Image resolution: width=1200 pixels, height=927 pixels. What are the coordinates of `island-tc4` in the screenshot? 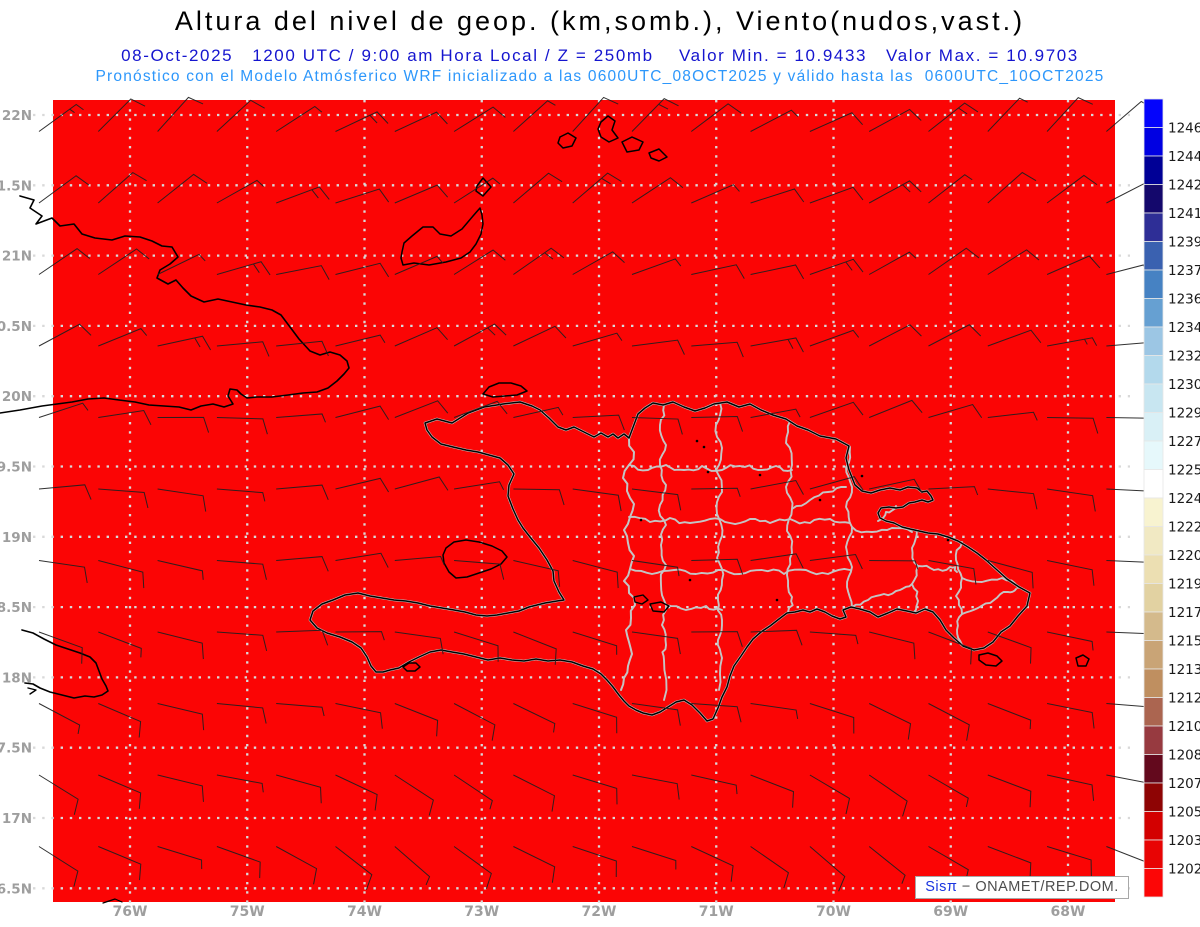 It's located at (567, 140).